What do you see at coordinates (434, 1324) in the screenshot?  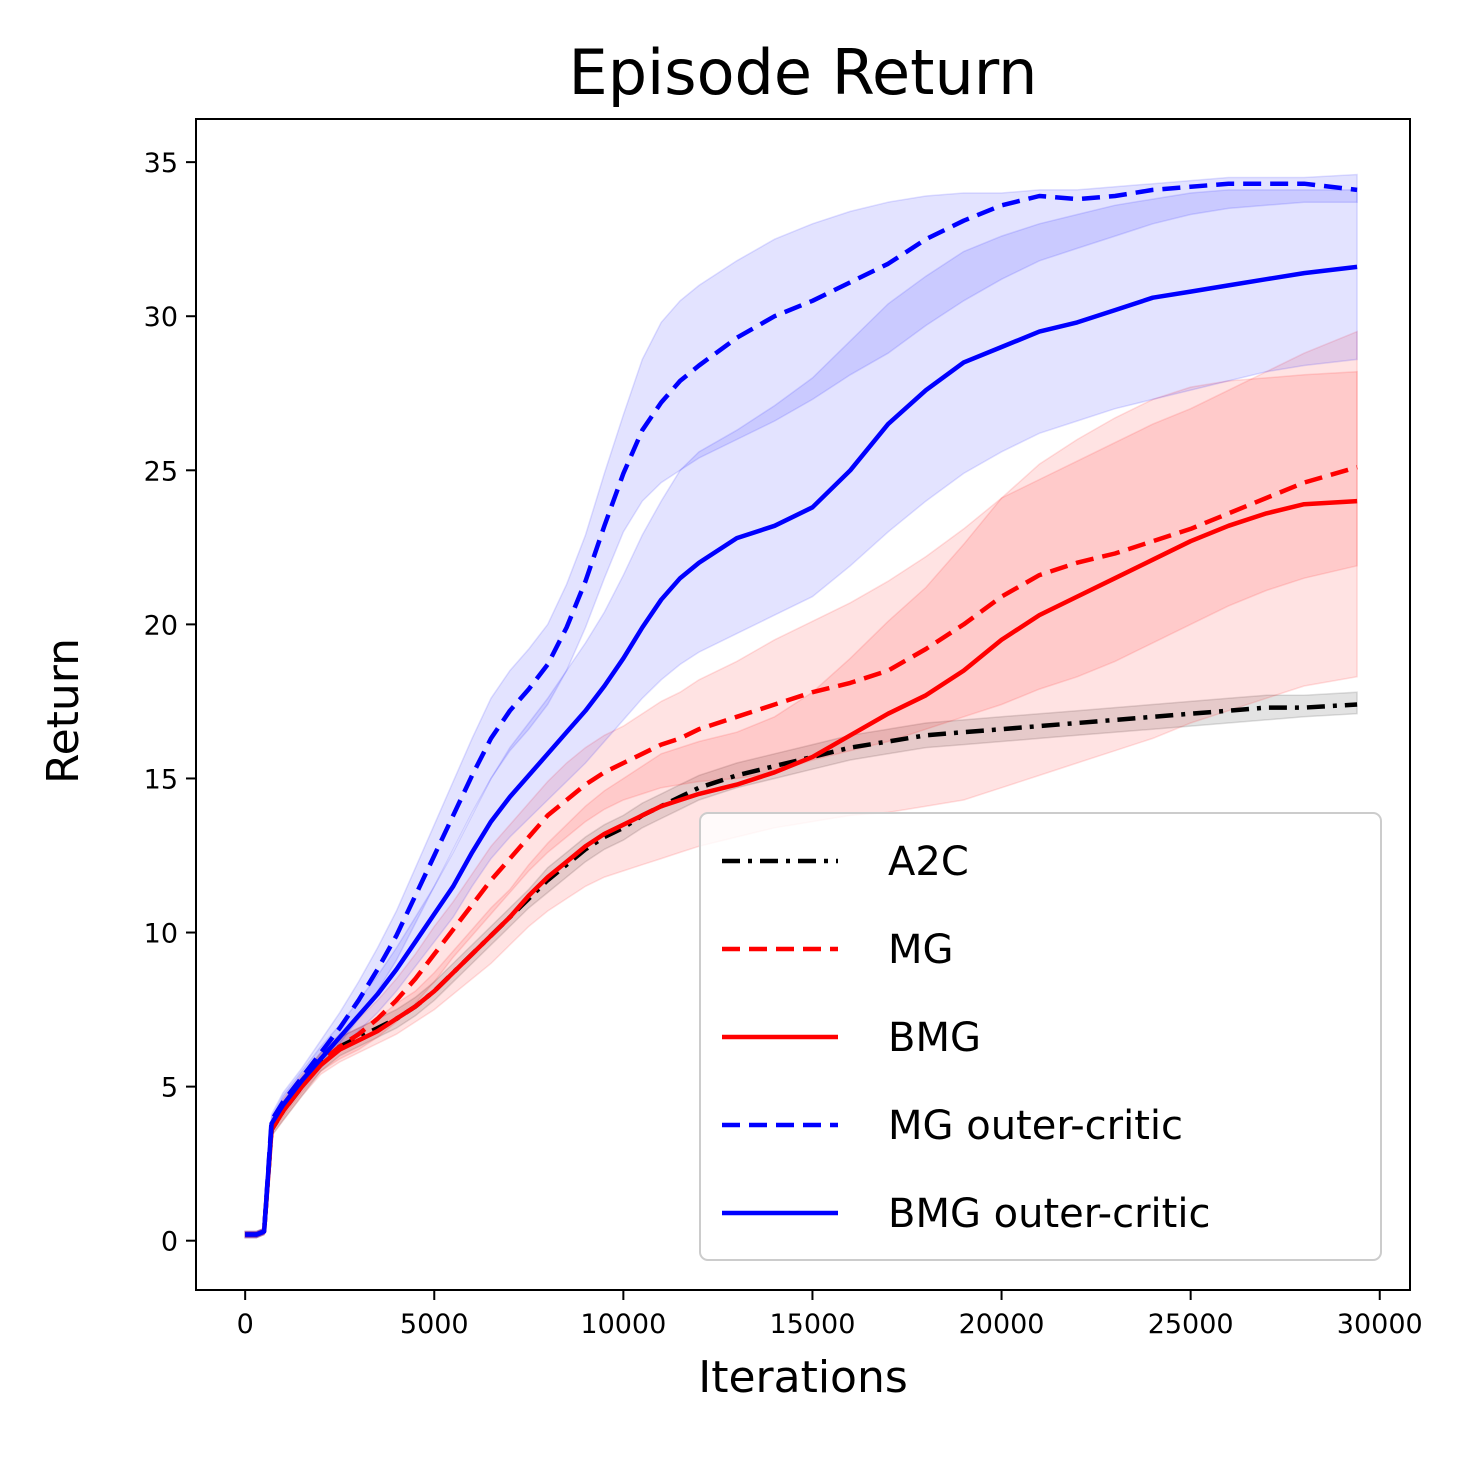 I see `x-tick-label: 5000` at bounding box center [434, 1324].